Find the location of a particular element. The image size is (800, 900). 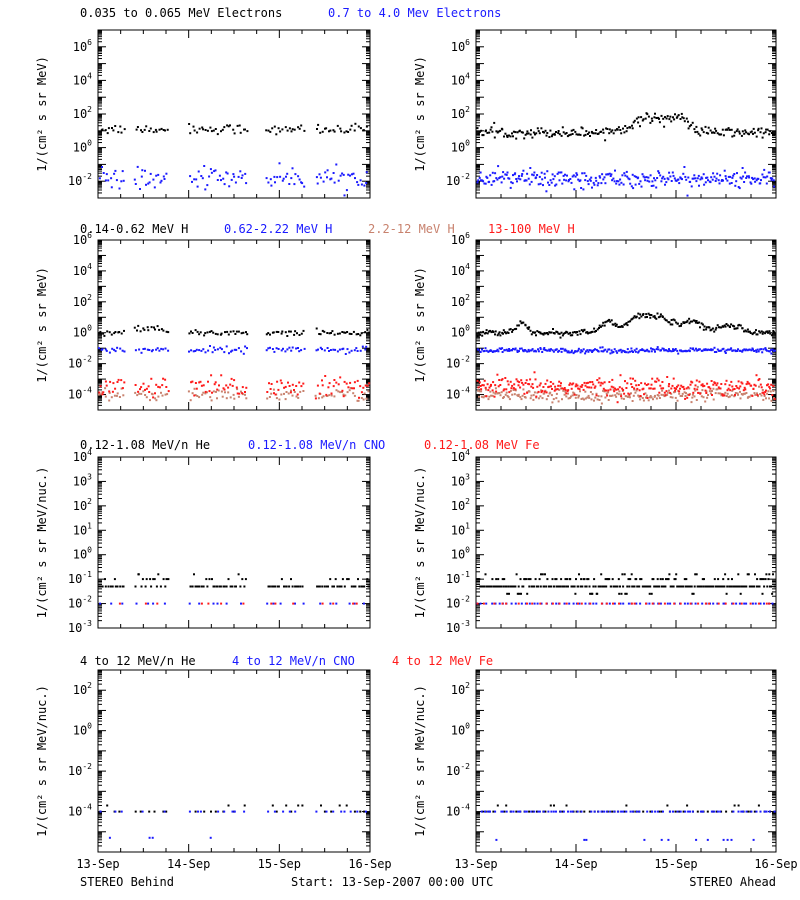

y-tick-label: 103 is located at coordinates (460, 480).